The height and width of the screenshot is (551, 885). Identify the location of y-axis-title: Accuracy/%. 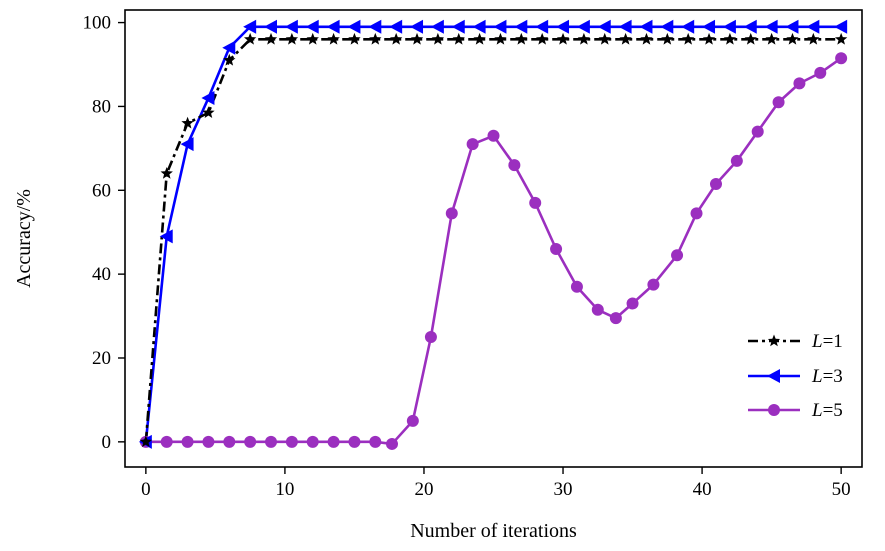
(24, 238).